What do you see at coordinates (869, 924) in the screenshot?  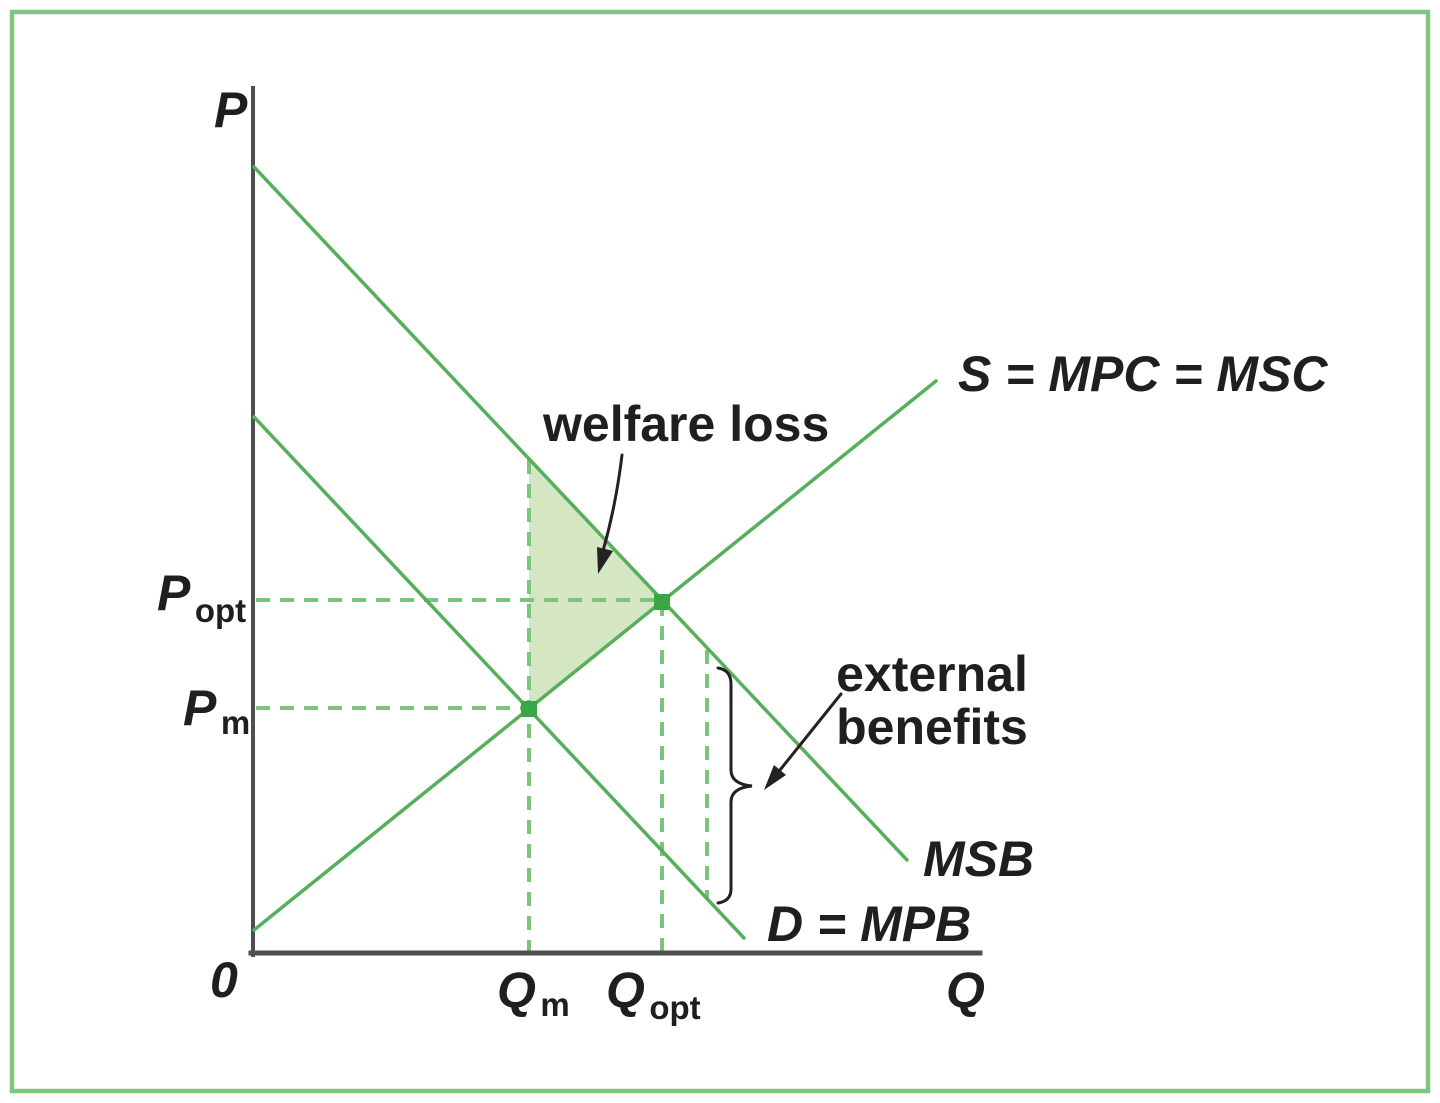 I see `demand-curve-label: D = MPB` at bounding box center [869, 924].